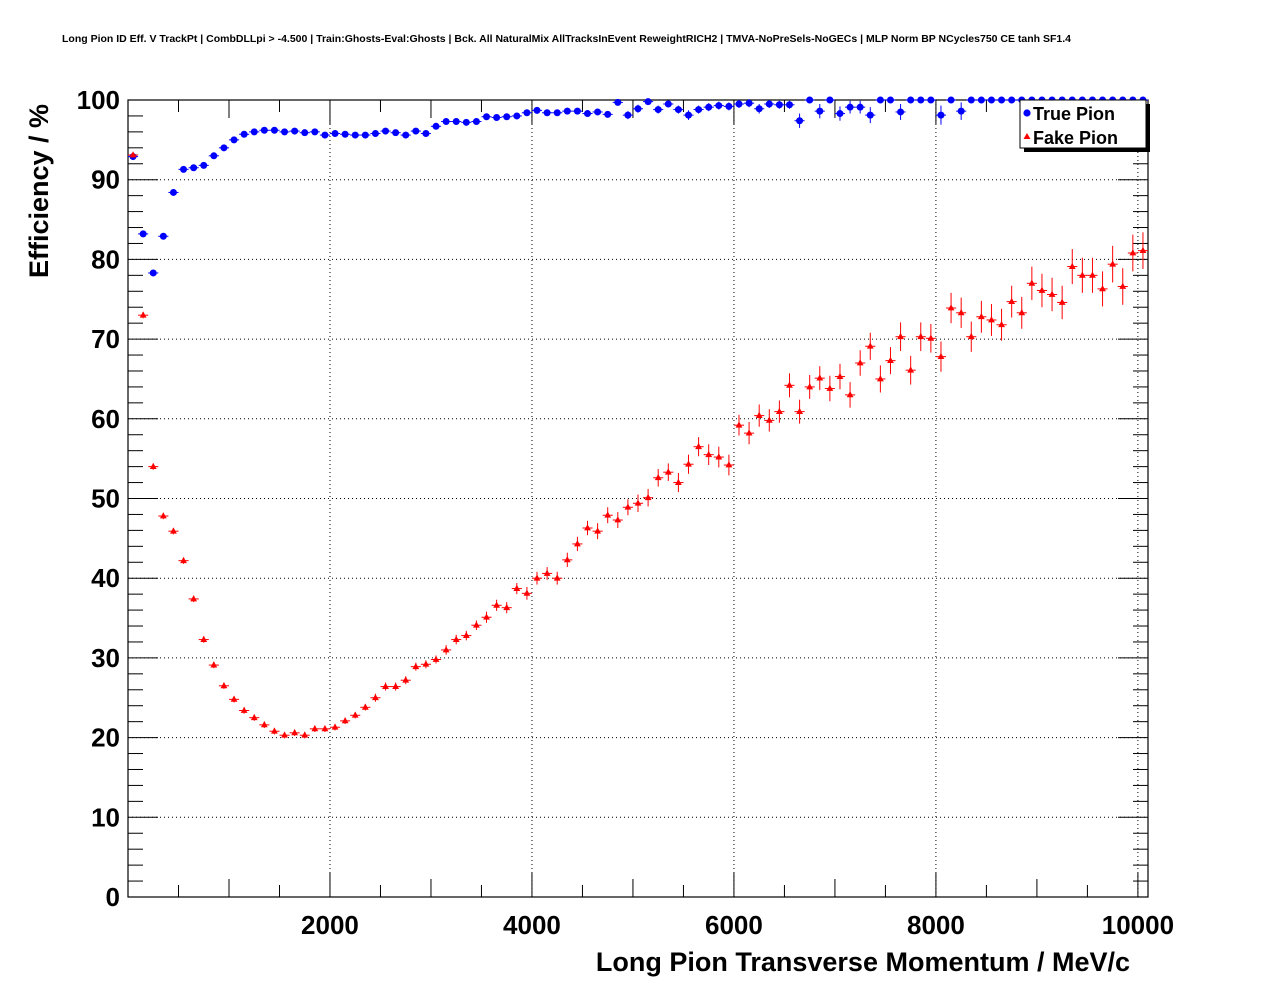  I want to click on x-axis-title: Long Pion Transverse Momentum / MeV/c, so click(863, 962).